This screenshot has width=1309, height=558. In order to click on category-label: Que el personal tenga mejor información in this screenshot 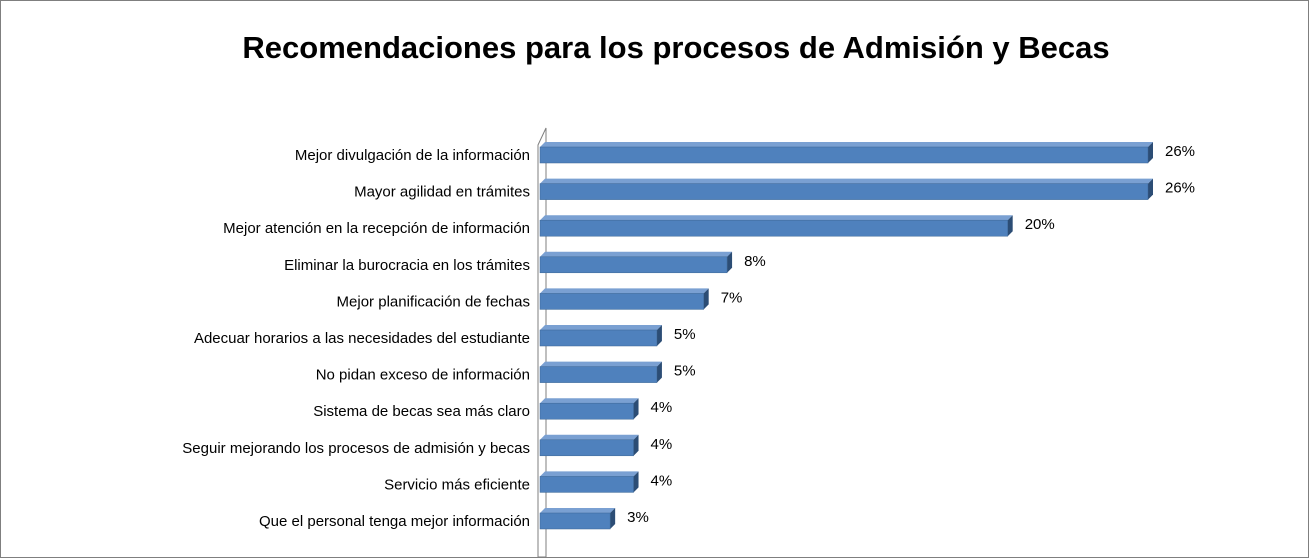, I will do `click(394, 521)`.